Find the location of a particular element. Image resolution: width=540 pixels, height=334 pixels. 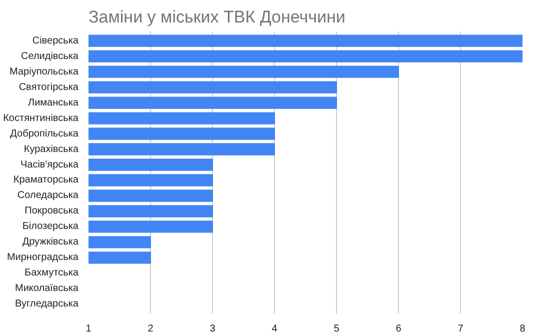

x-tick-label: 4 is located at coordinates (275, 329).